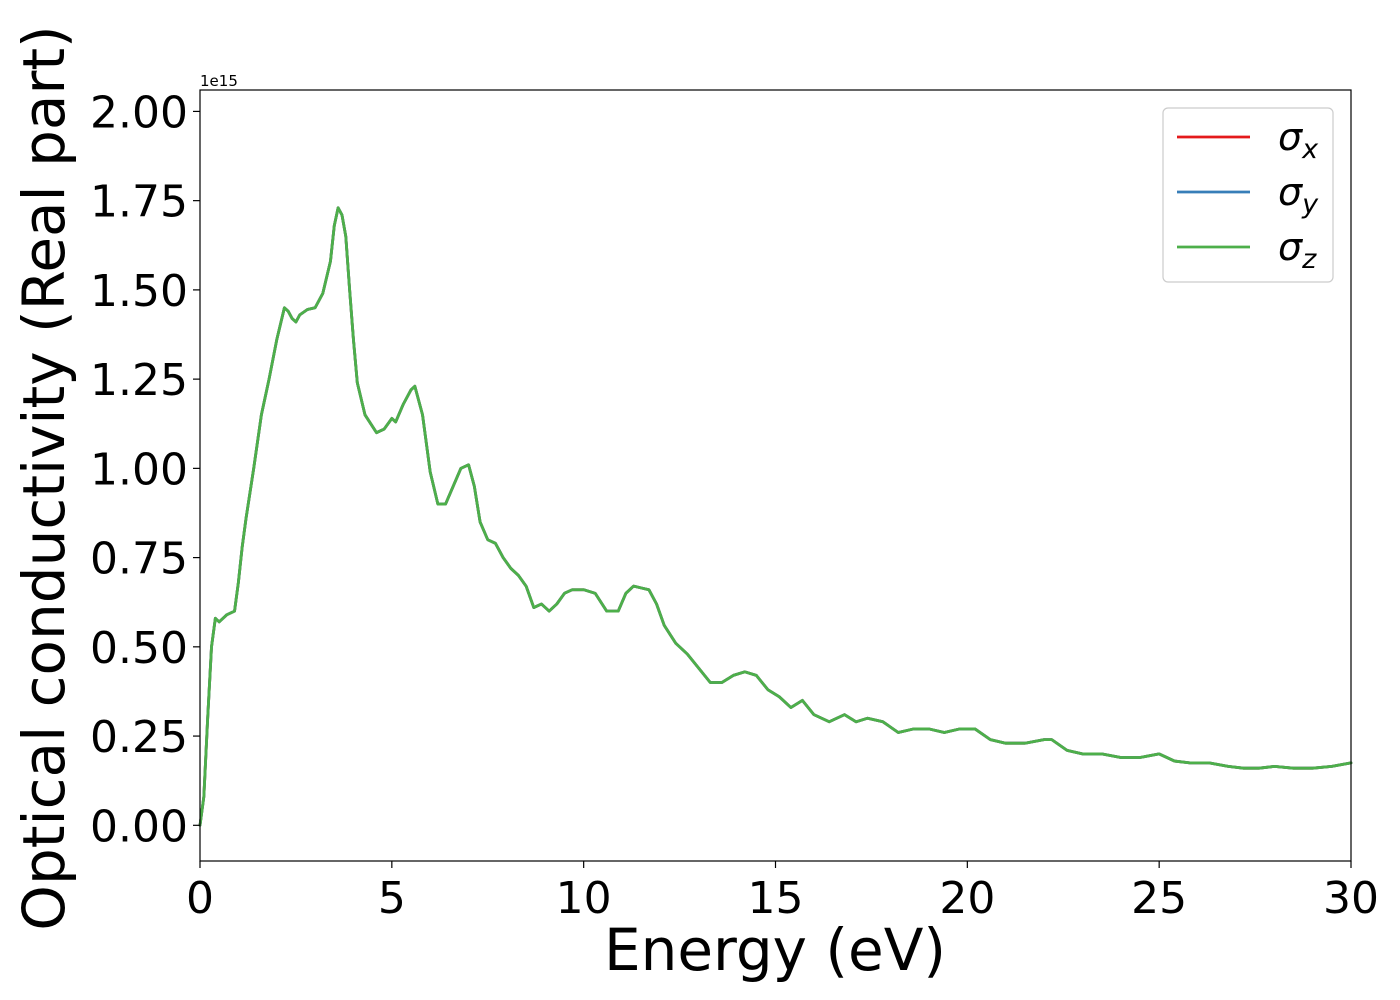 The image size is (1400, 1000). What do you see at coordinates (139, 380) in the screenshot?
I see `y-tick-label: 1.25` at bounding box center [139, 380].